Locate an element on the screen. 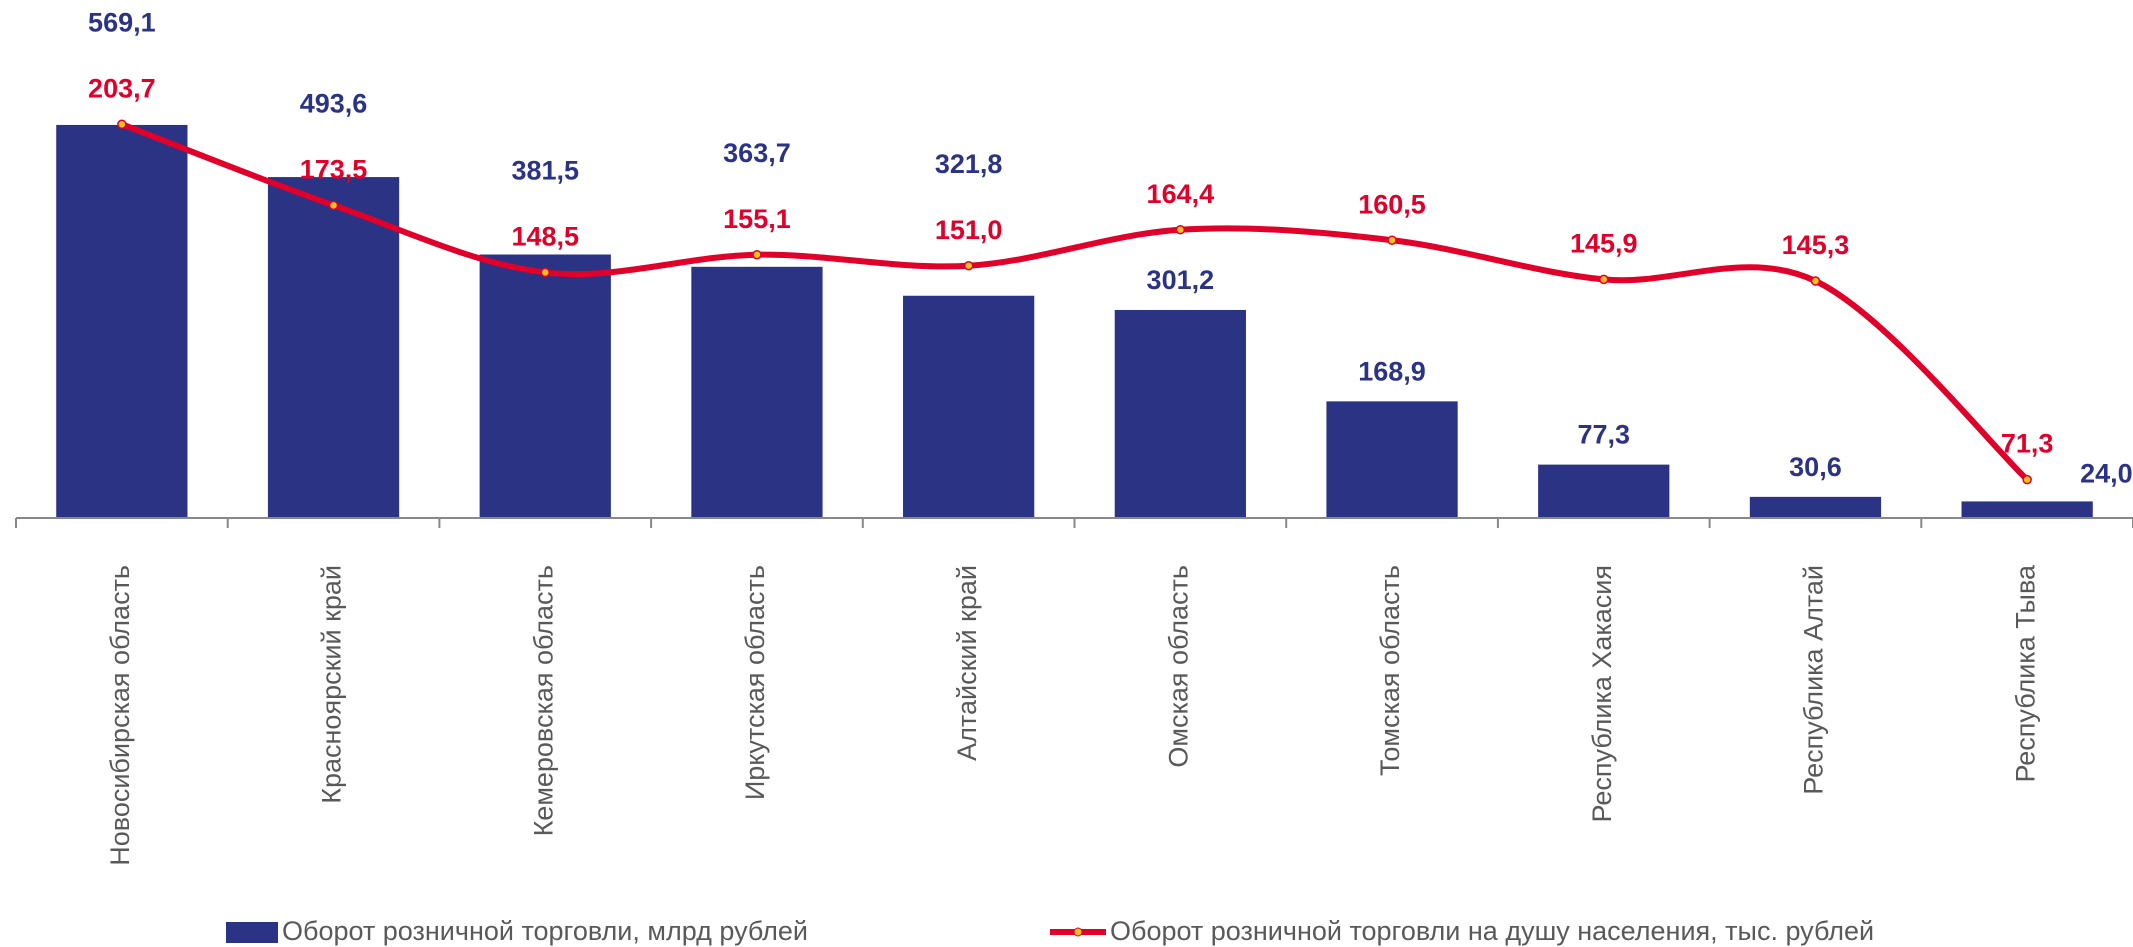 This screenshot has width=2133, height=947. line-value-label: 145,3 is located at coordinates (1816, 245).